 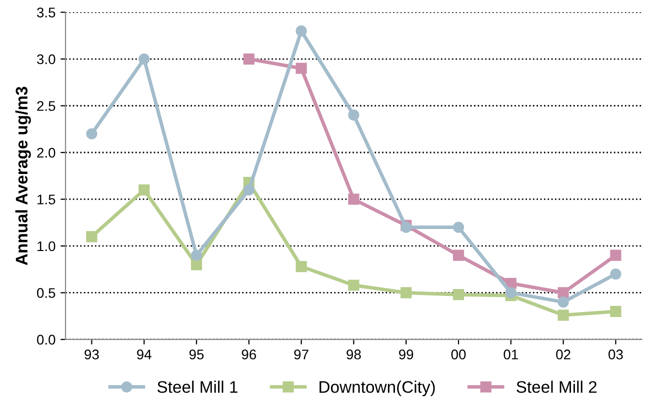 I want to click on x-tick-label: 02, so click(x=563, y=355).